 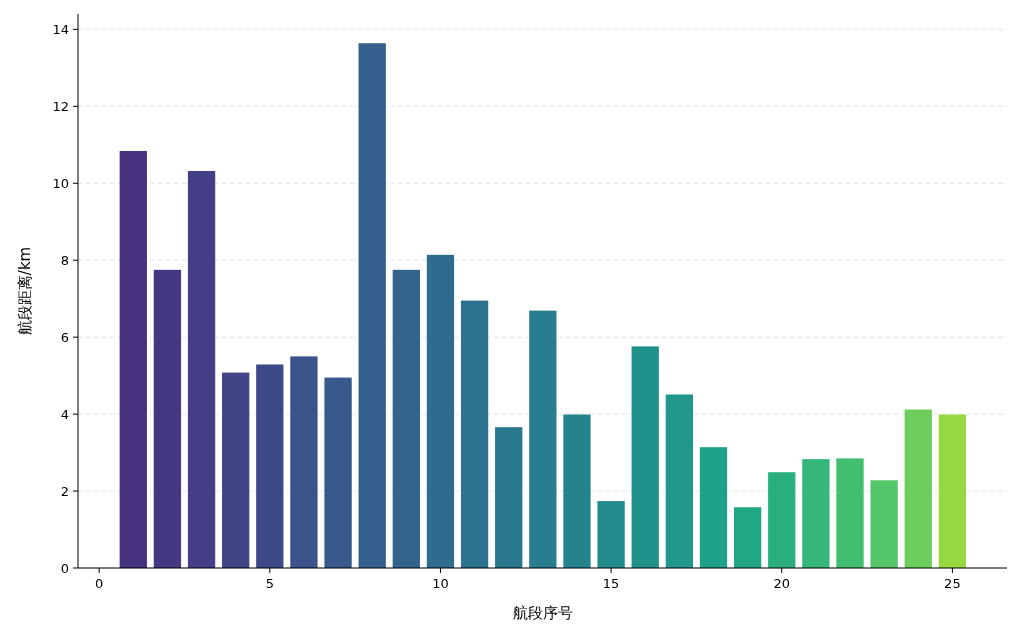 What do you see at coordinates (269, 583) in the screenshot?
I see `x-tick-label: 5` at bounding box center [269, 583].